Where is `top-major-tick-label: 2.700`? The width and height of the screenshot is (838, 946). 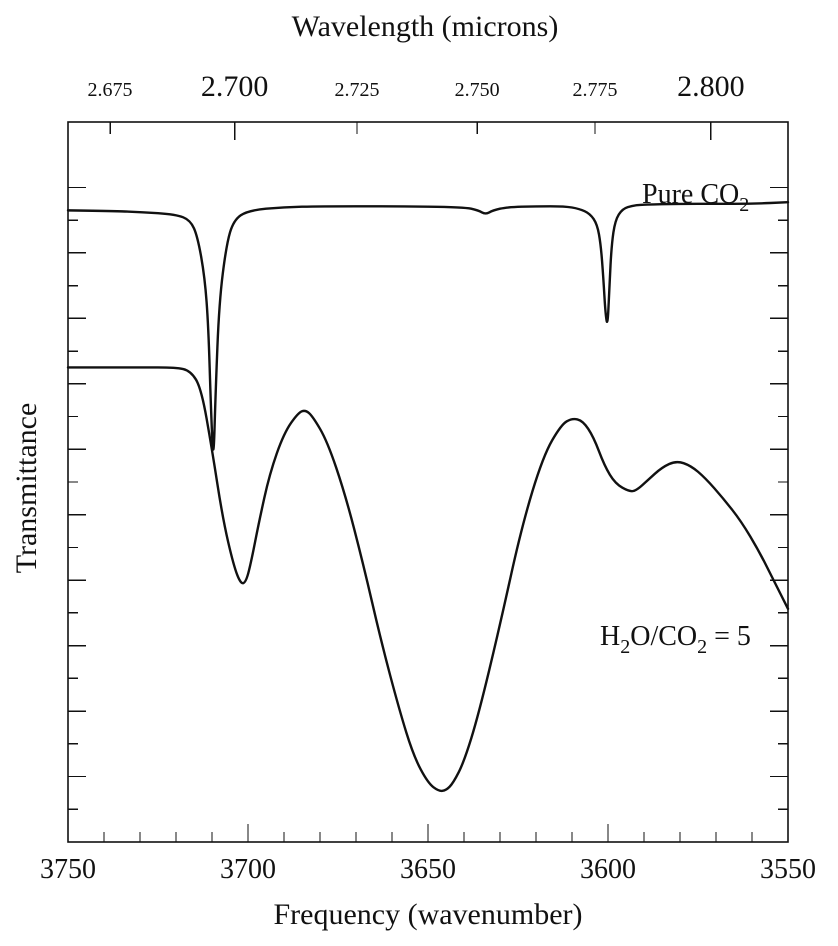 top-major-tick-label: 2.700 is located at coordinates (235, 86).